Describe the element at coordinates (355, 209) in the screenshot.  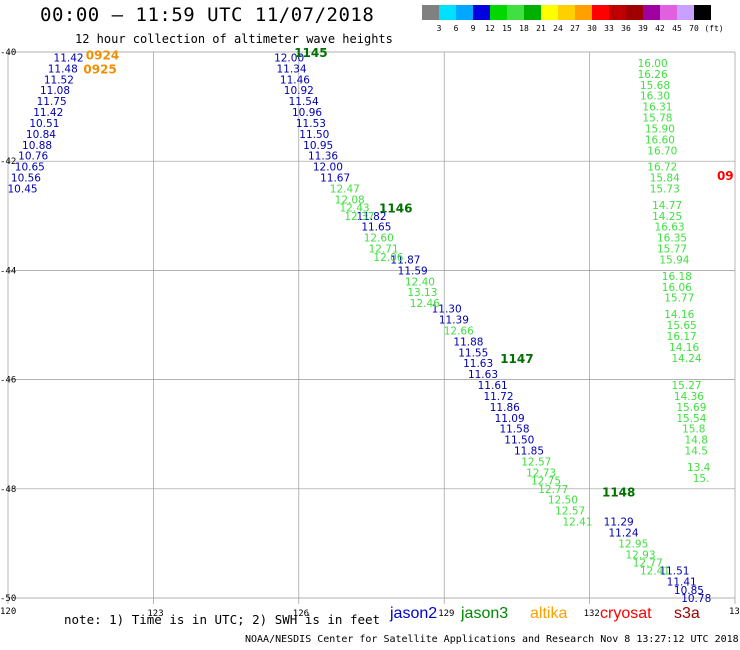
I see `jason3-swh-label: 12.43` at that location.